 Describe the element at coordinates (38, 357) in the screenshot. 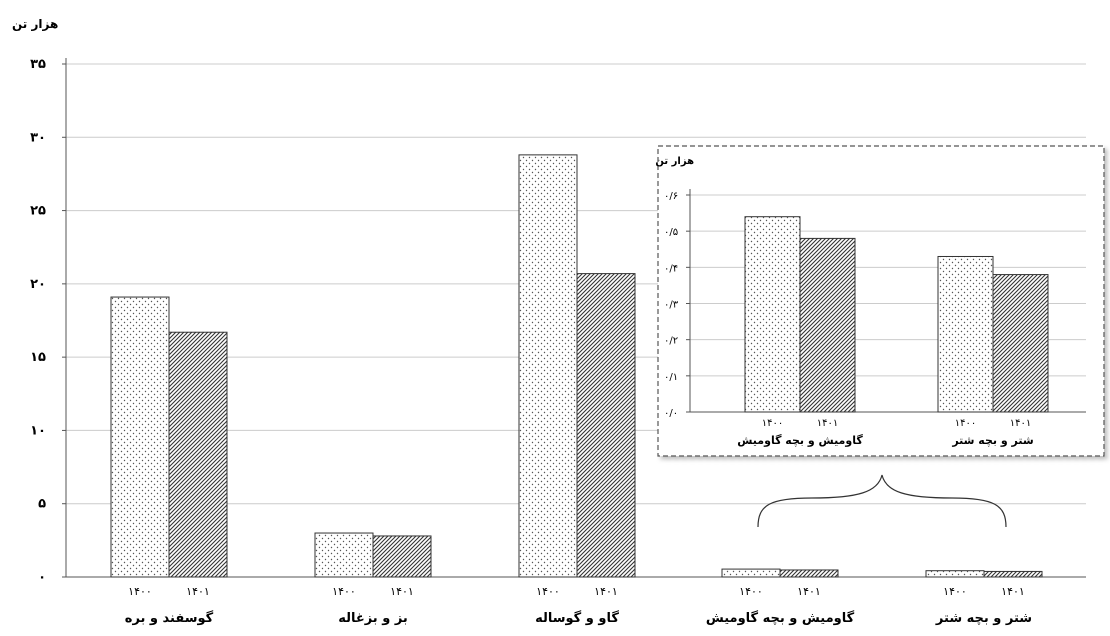

I see `y-tick-label: ۱۵` at that location.